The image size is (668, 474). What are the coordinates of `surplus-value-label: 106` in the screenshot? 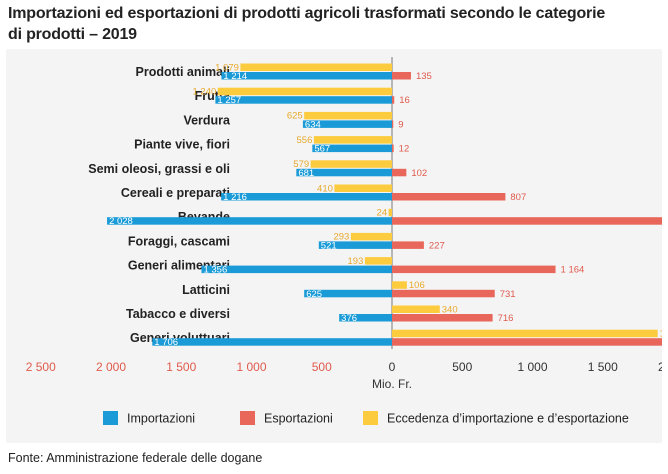 It's located at (417, 285).